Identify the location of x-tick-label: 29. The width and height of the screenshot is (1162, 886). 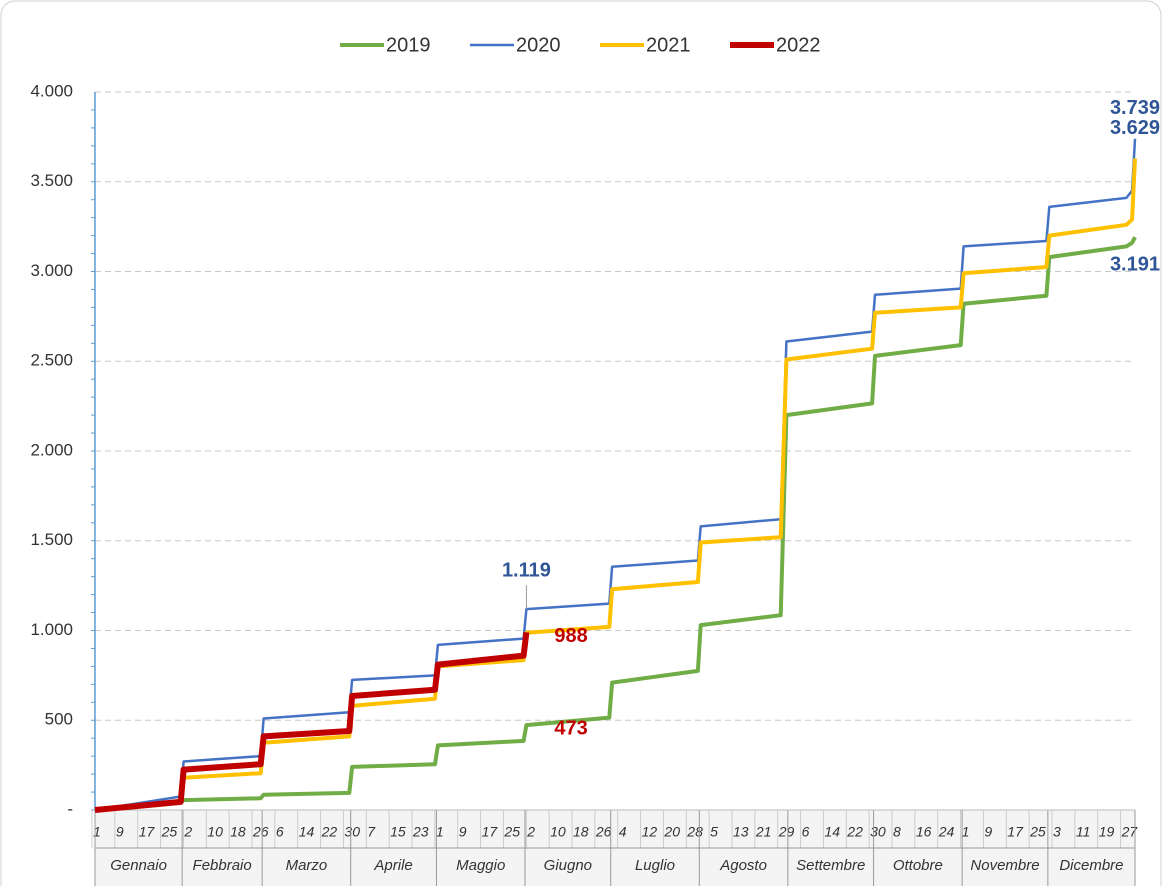
(786, 832).